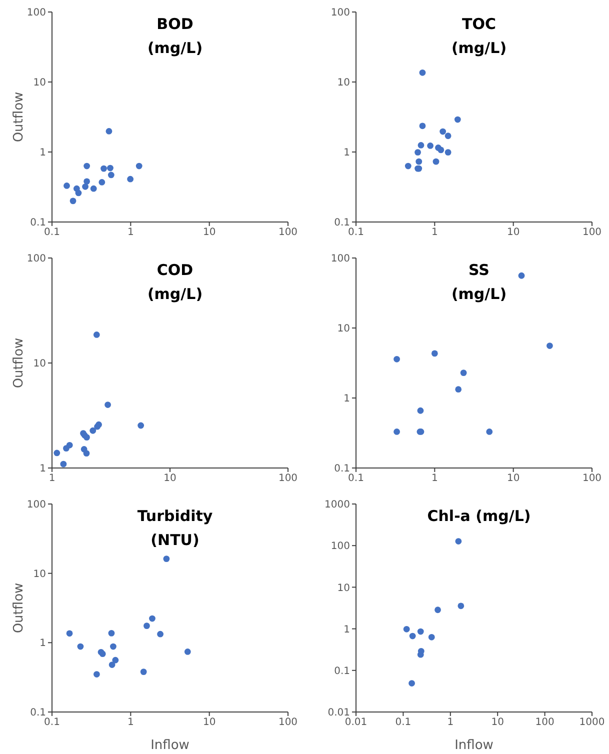 The width and height of the screenshot is (609, 754). I want to click on text: Turbidity (NTU), so click(175, 528).